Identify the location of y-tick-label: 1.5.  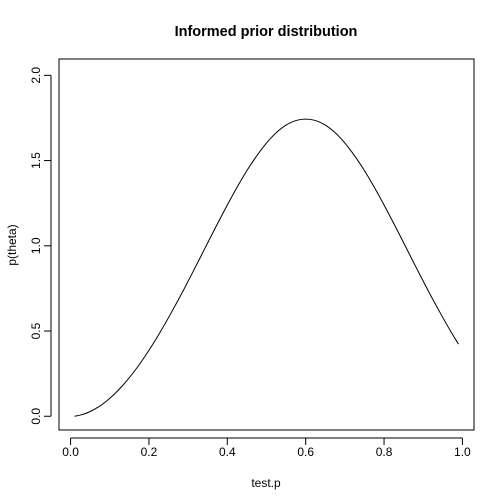
(36, 160).